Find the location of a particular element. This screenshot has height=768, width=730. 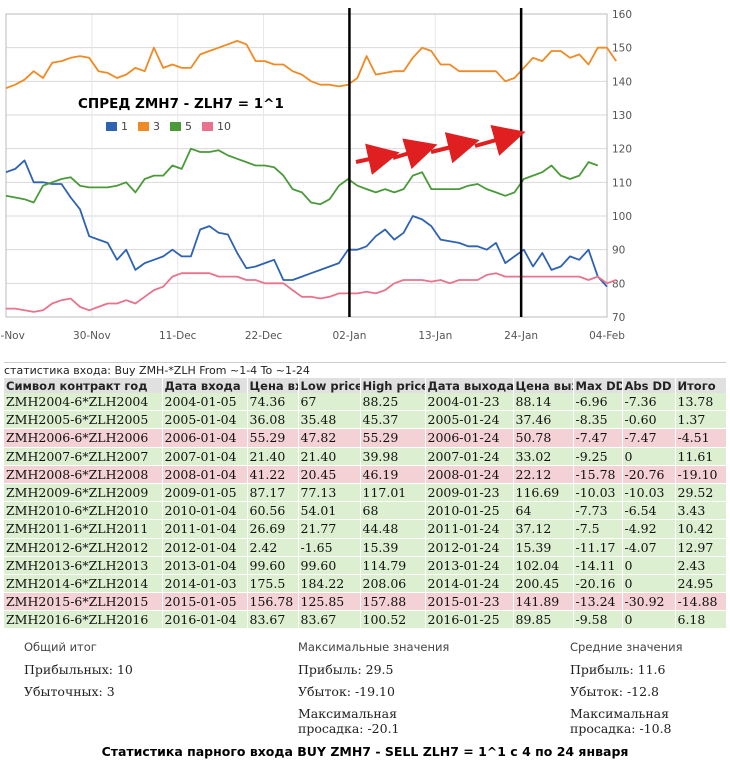

table-cell: -8.35 is located at coordinates (598, 420).